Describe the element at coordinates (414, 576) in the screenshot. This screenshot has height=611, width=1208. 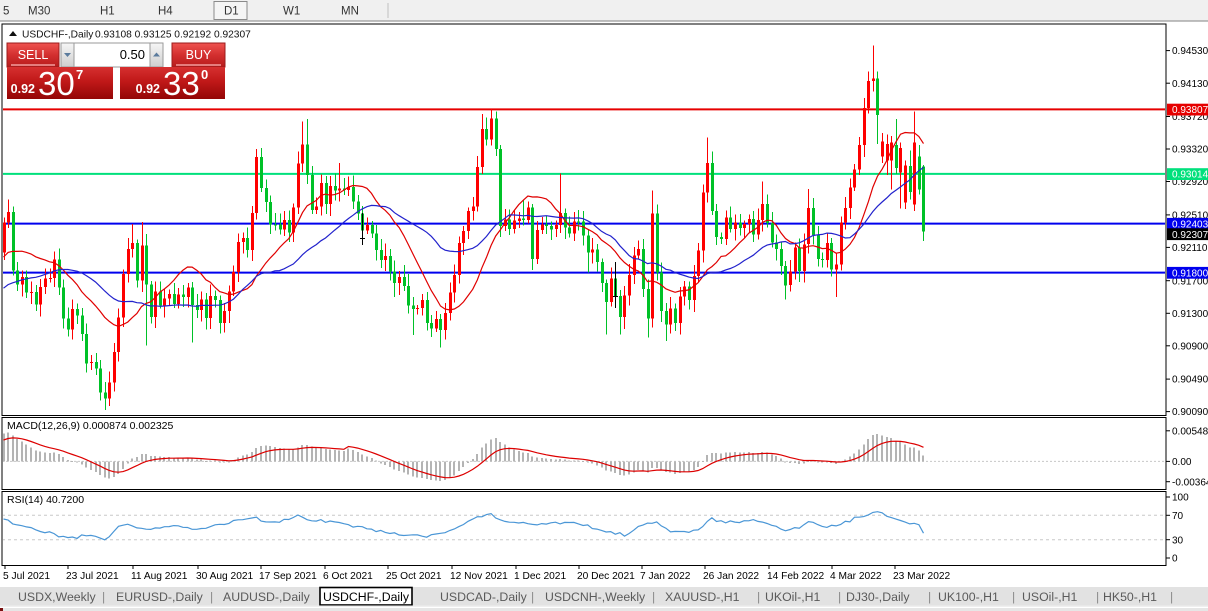
I see `svg-text: 25 Oct 2021` at that location.